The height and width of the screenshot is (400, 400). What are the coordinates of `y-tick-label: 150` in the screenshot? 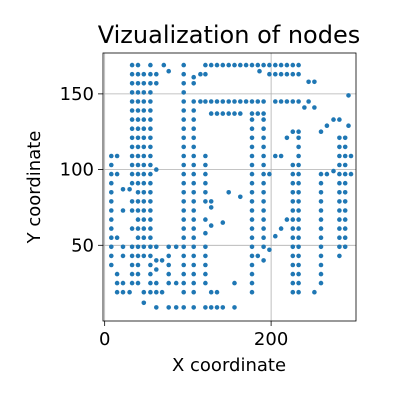 It's located at (77, 94).